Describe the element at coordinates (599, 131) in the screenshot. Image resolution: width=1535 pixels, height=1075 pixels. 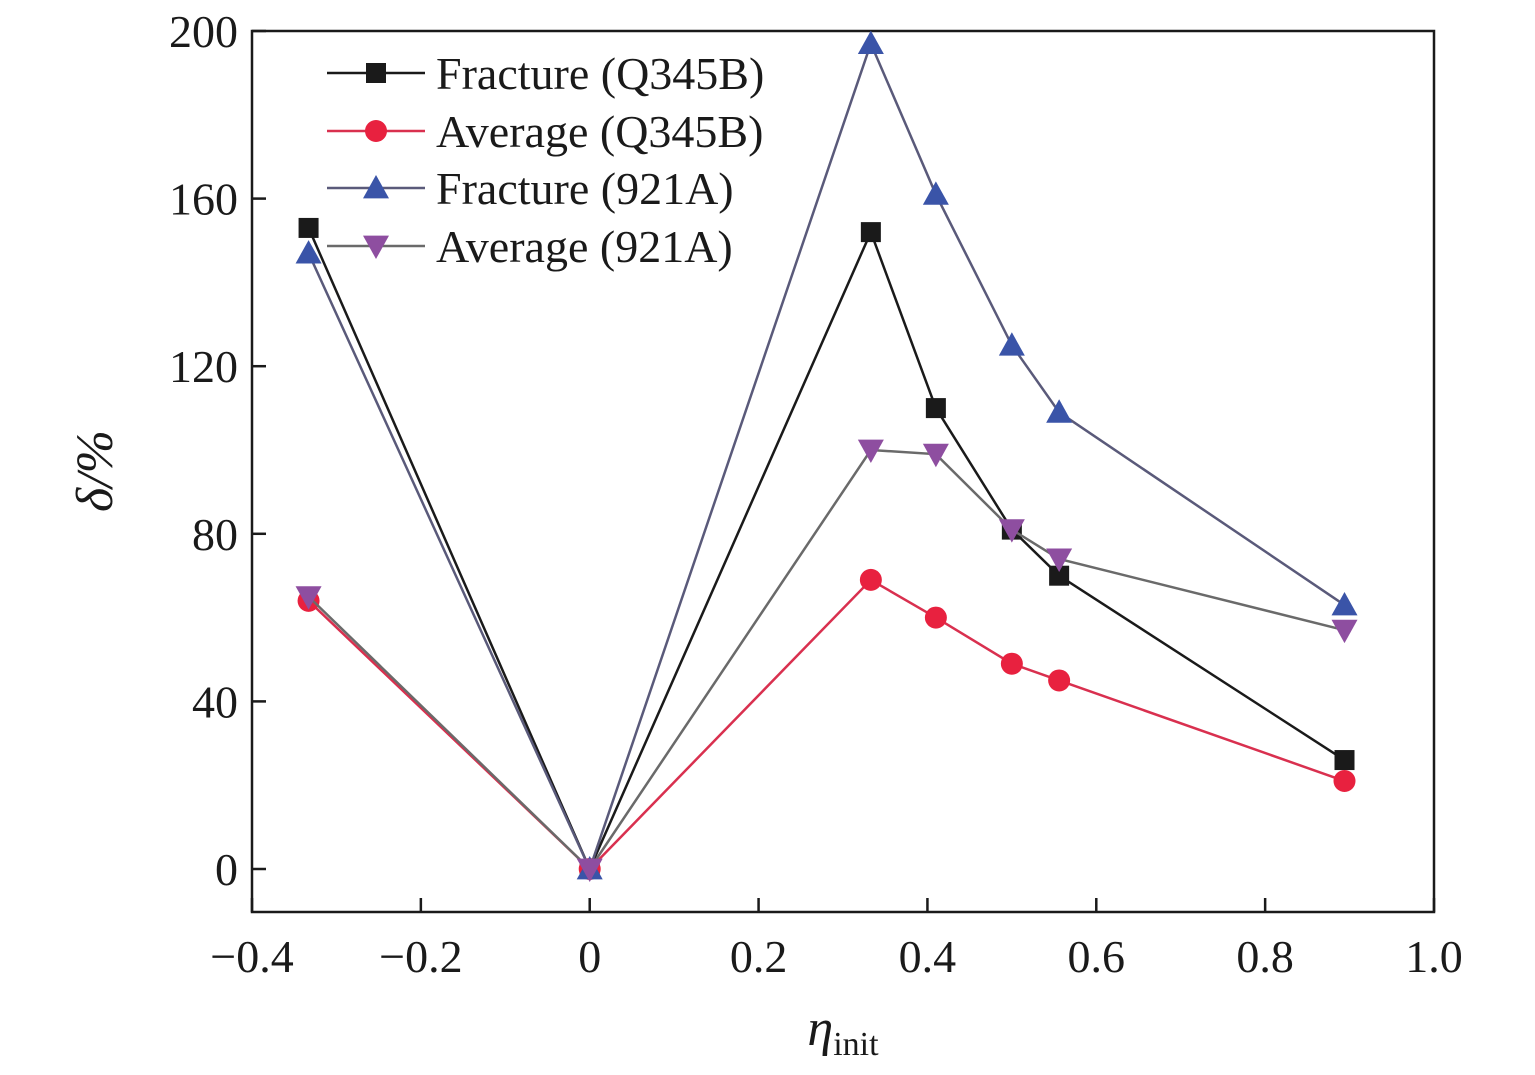
I see `legend-label: Average (Q345B)` at that location.